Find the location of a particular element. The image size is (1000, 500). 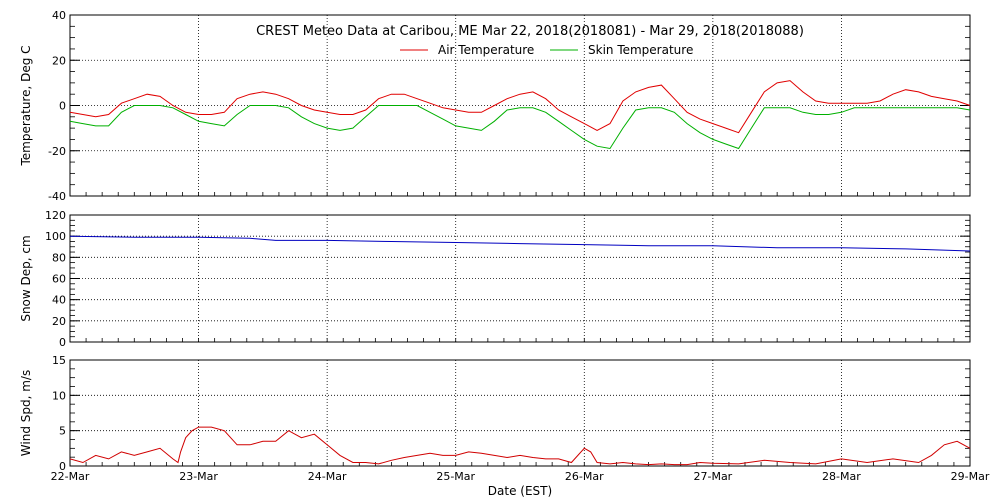

x-tick-label: 26-Mar is located at coordinates (584, 476).